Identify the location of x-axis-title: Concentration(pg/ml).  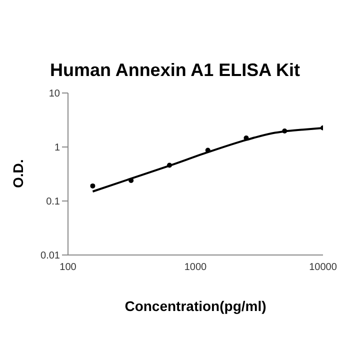
(195, 306).